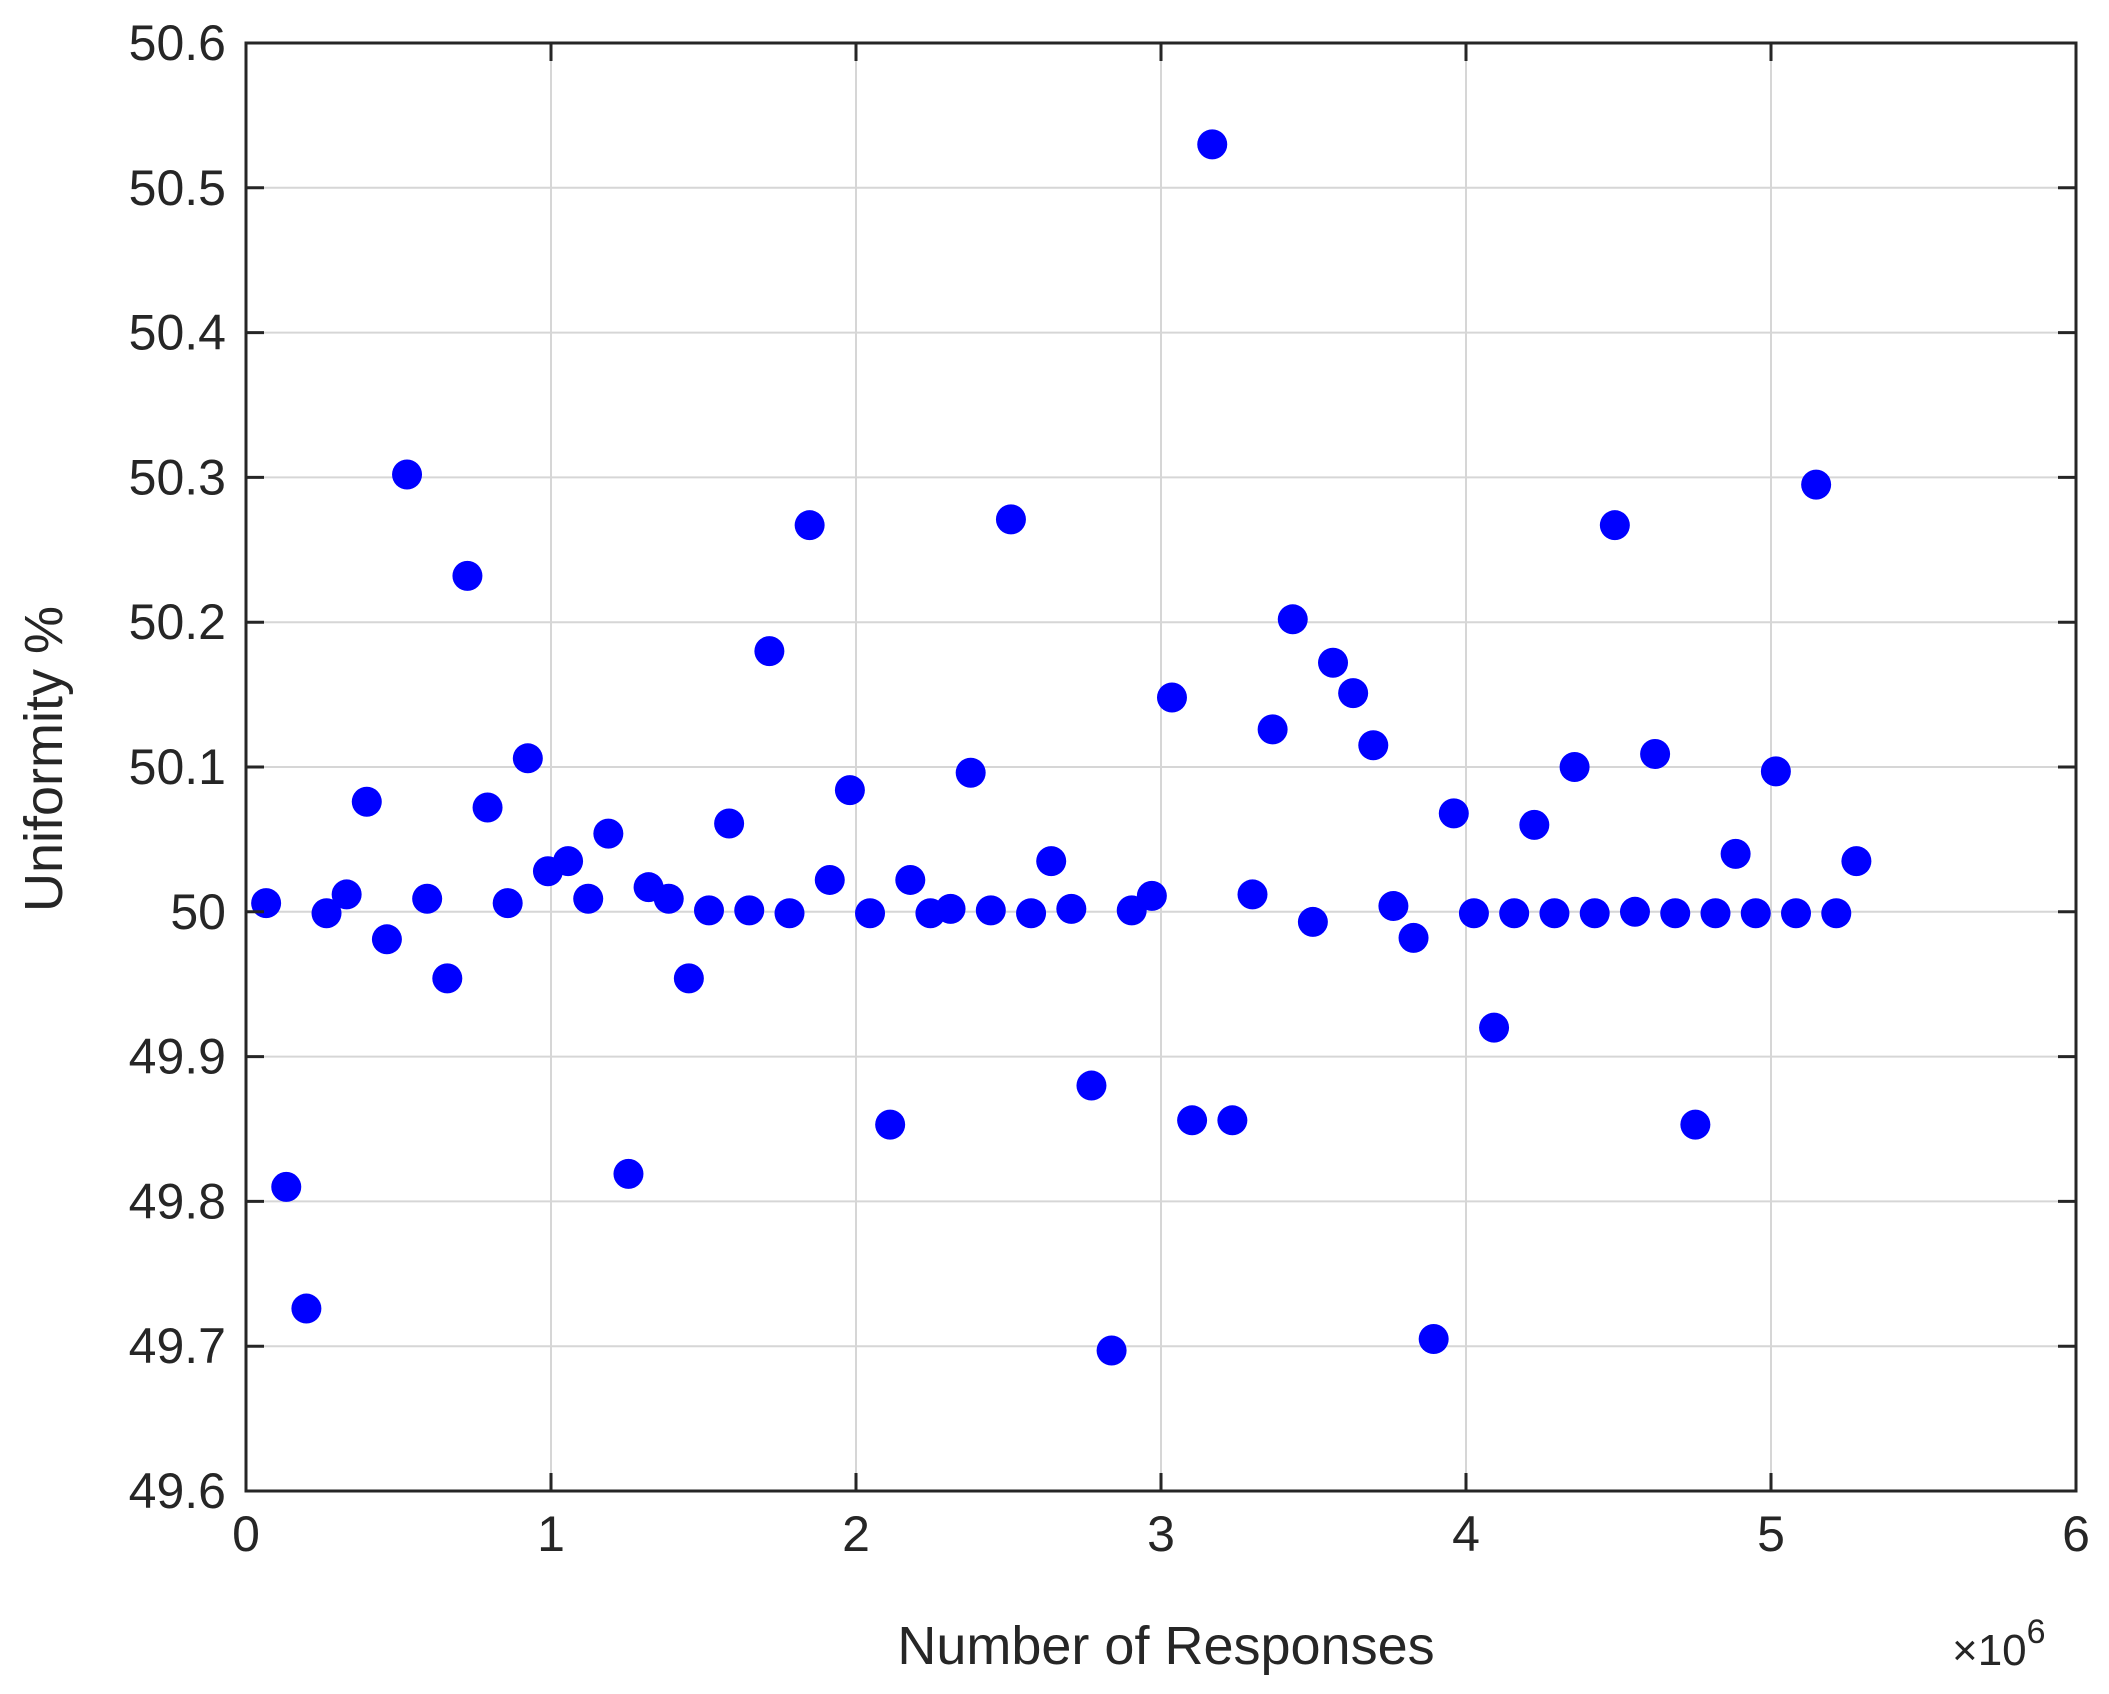 This screenshot has width=2109, height=1694. I want to click on x-axis-multiplier-base: ×10, so click(1989, 1650).